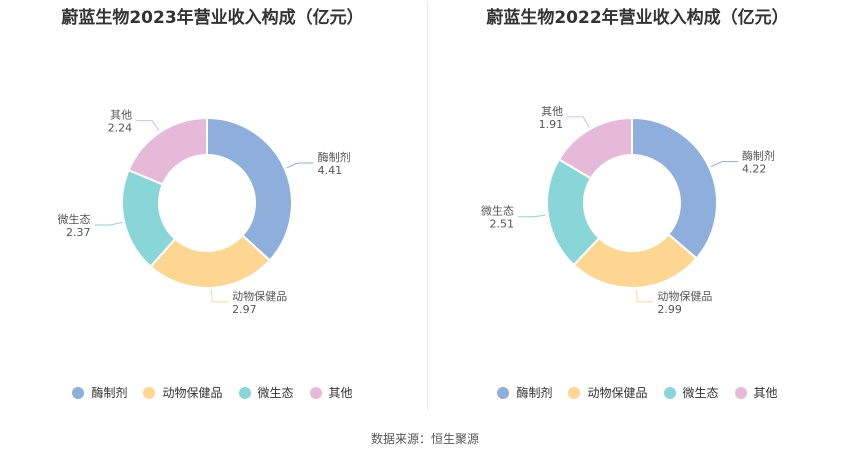 The height and width of the screenshot is (459, 850). I want to click on slice-value-label: 2.37, so click(78, 232).